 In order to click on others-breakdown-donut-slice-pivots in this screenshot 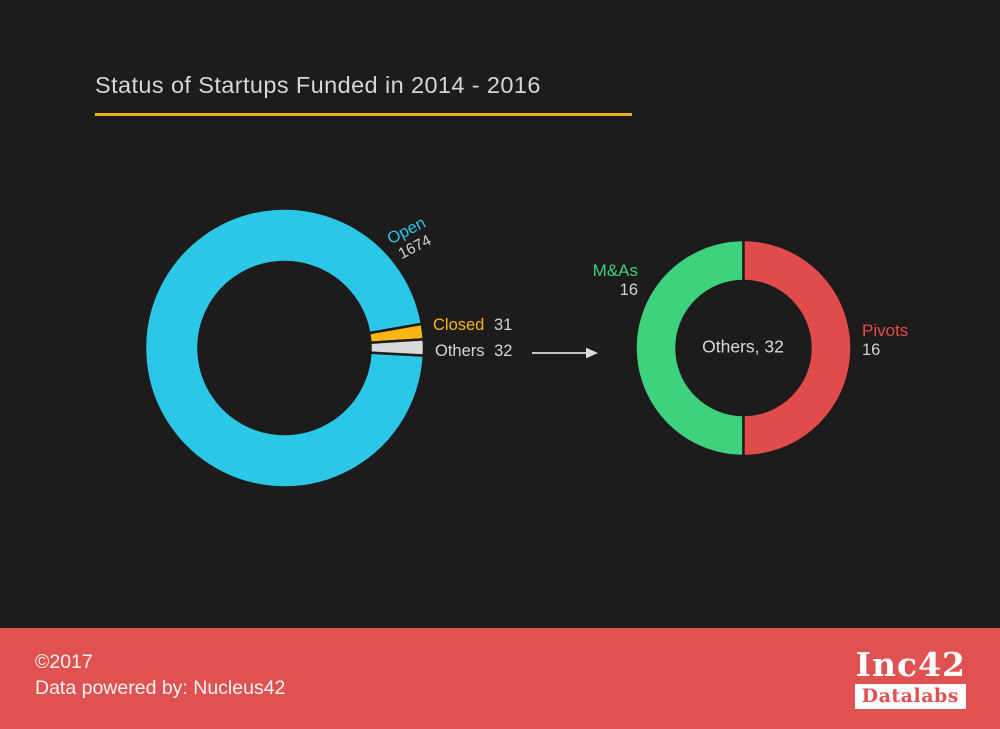, I will do `click(797, 348)`.